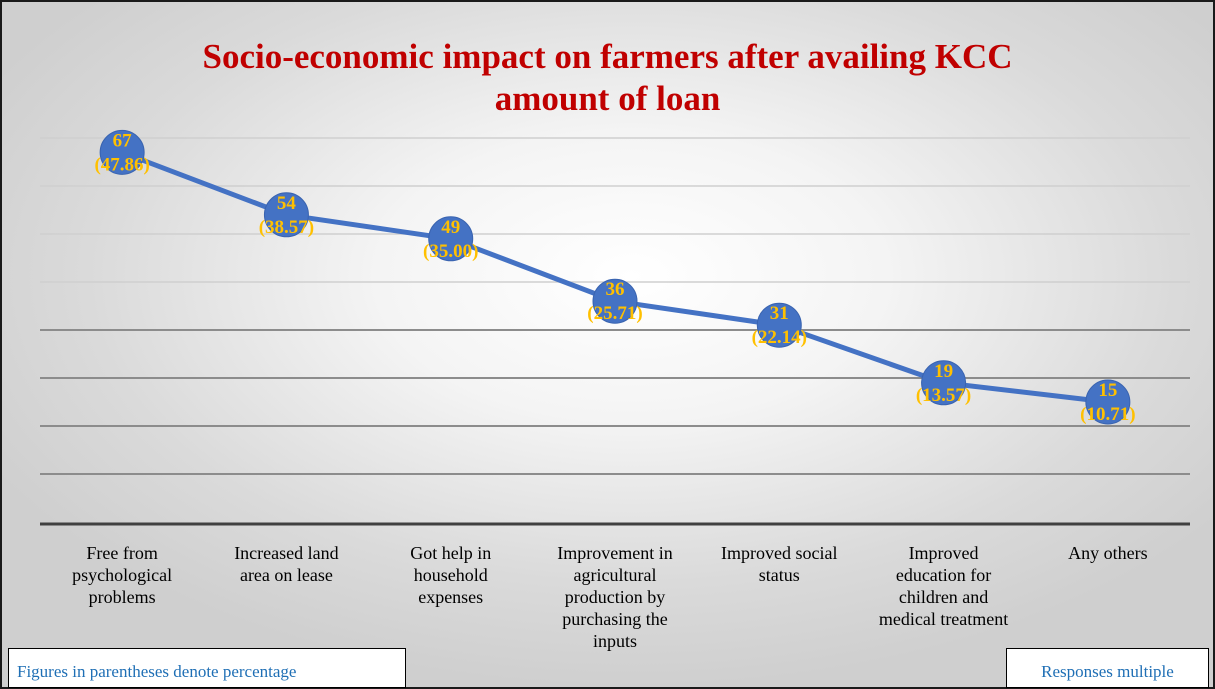 This screenshot has height=689, width=1215. I want to click on data-label-value: 67, so click(123, 140).